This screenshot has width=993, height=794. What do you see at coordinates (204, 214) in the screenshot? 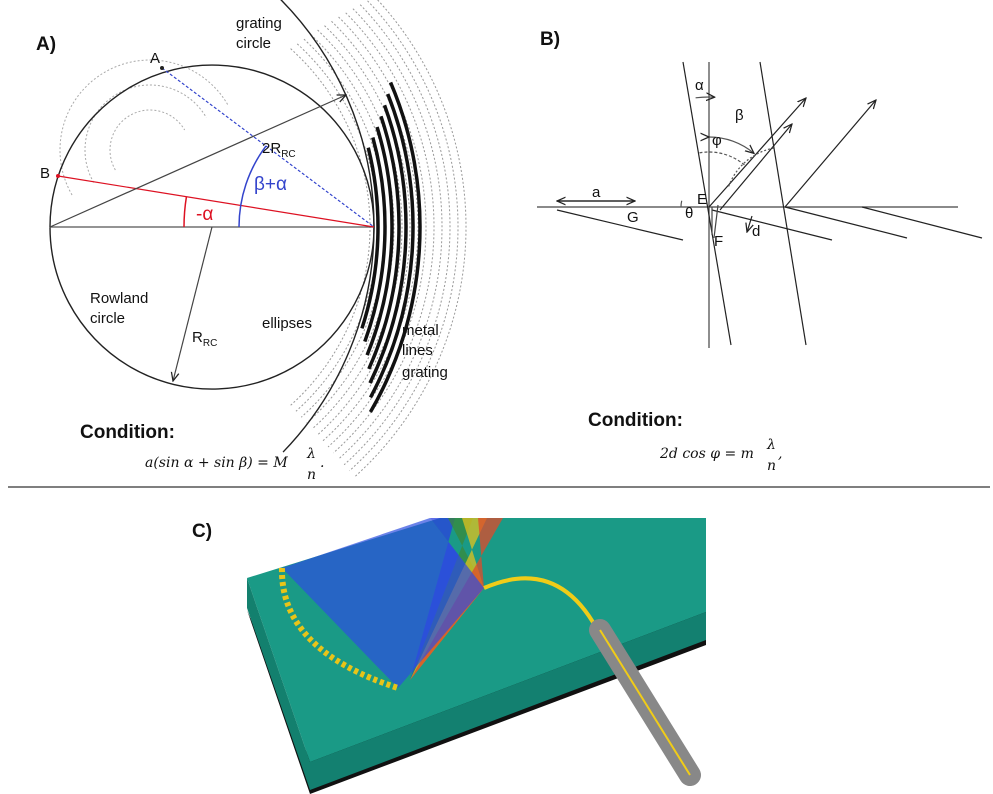
I see `angle-label: -α` at bounding box center [204, 214].